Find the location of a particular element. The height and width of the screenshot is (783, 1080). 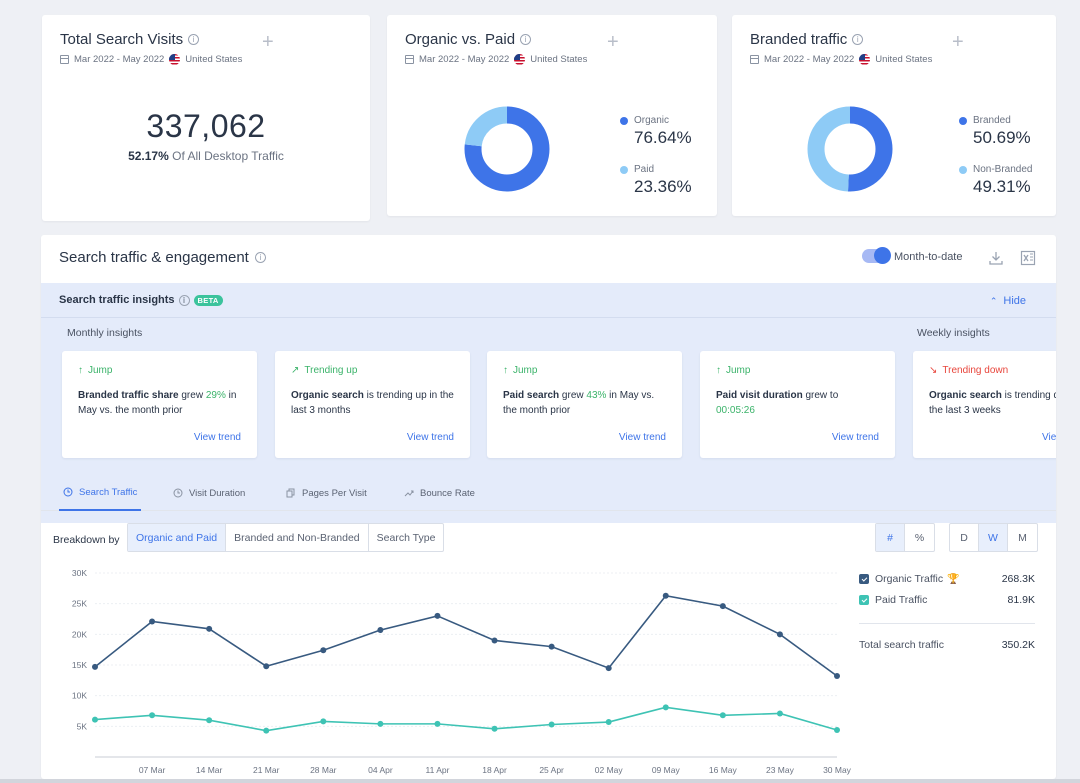

trending-down-icon: ↘ is located at coordinates (933, 370).